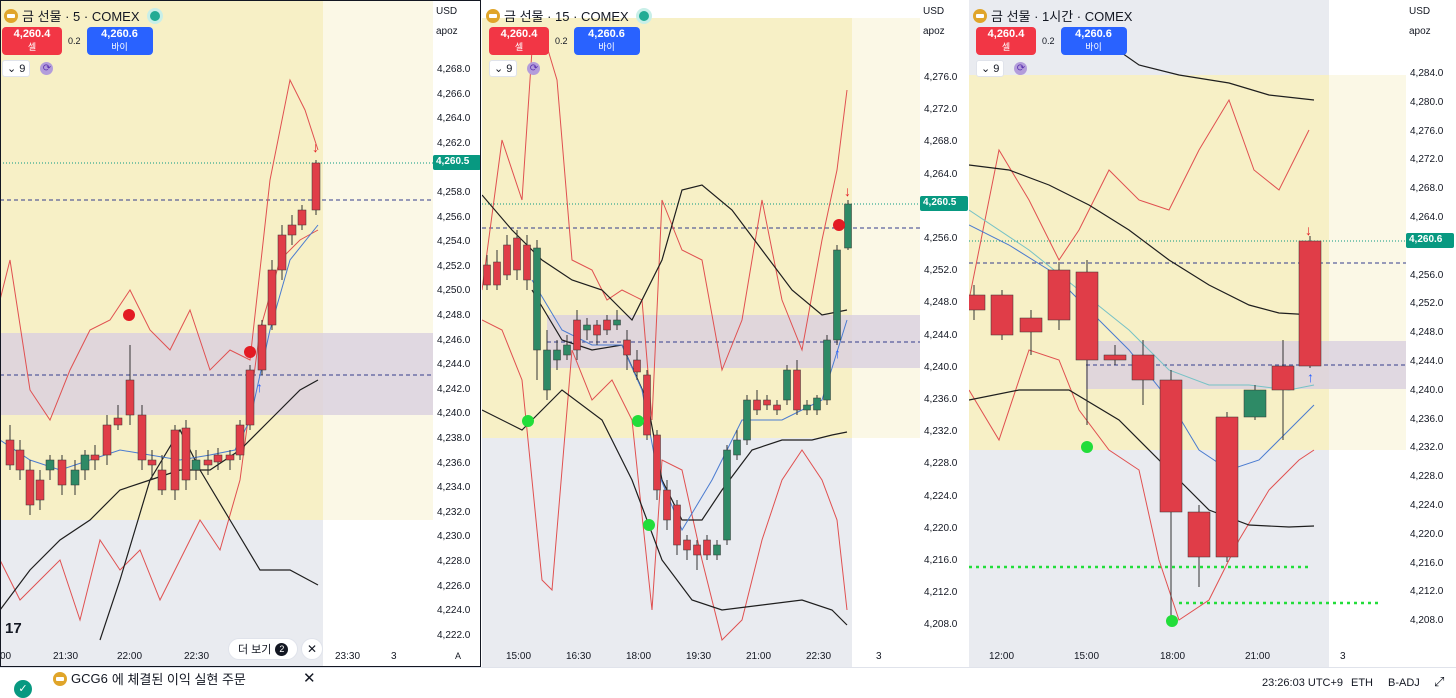 The height and width of the screenshot is (698, 1456). Describe the element at coordinates (1362, 683) in the screenshot. I see `session-toggle: ETH` at that location.